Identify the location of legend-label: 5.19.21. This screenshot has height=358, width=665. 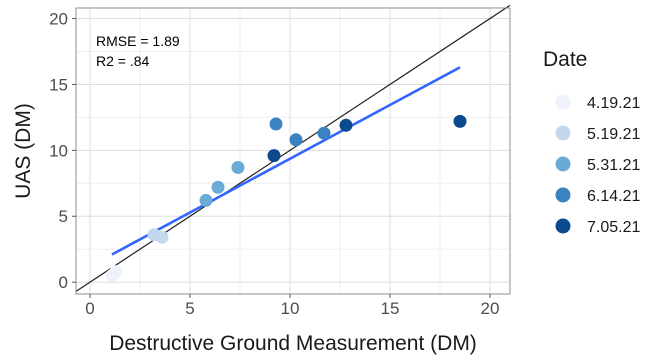
(613, 134).